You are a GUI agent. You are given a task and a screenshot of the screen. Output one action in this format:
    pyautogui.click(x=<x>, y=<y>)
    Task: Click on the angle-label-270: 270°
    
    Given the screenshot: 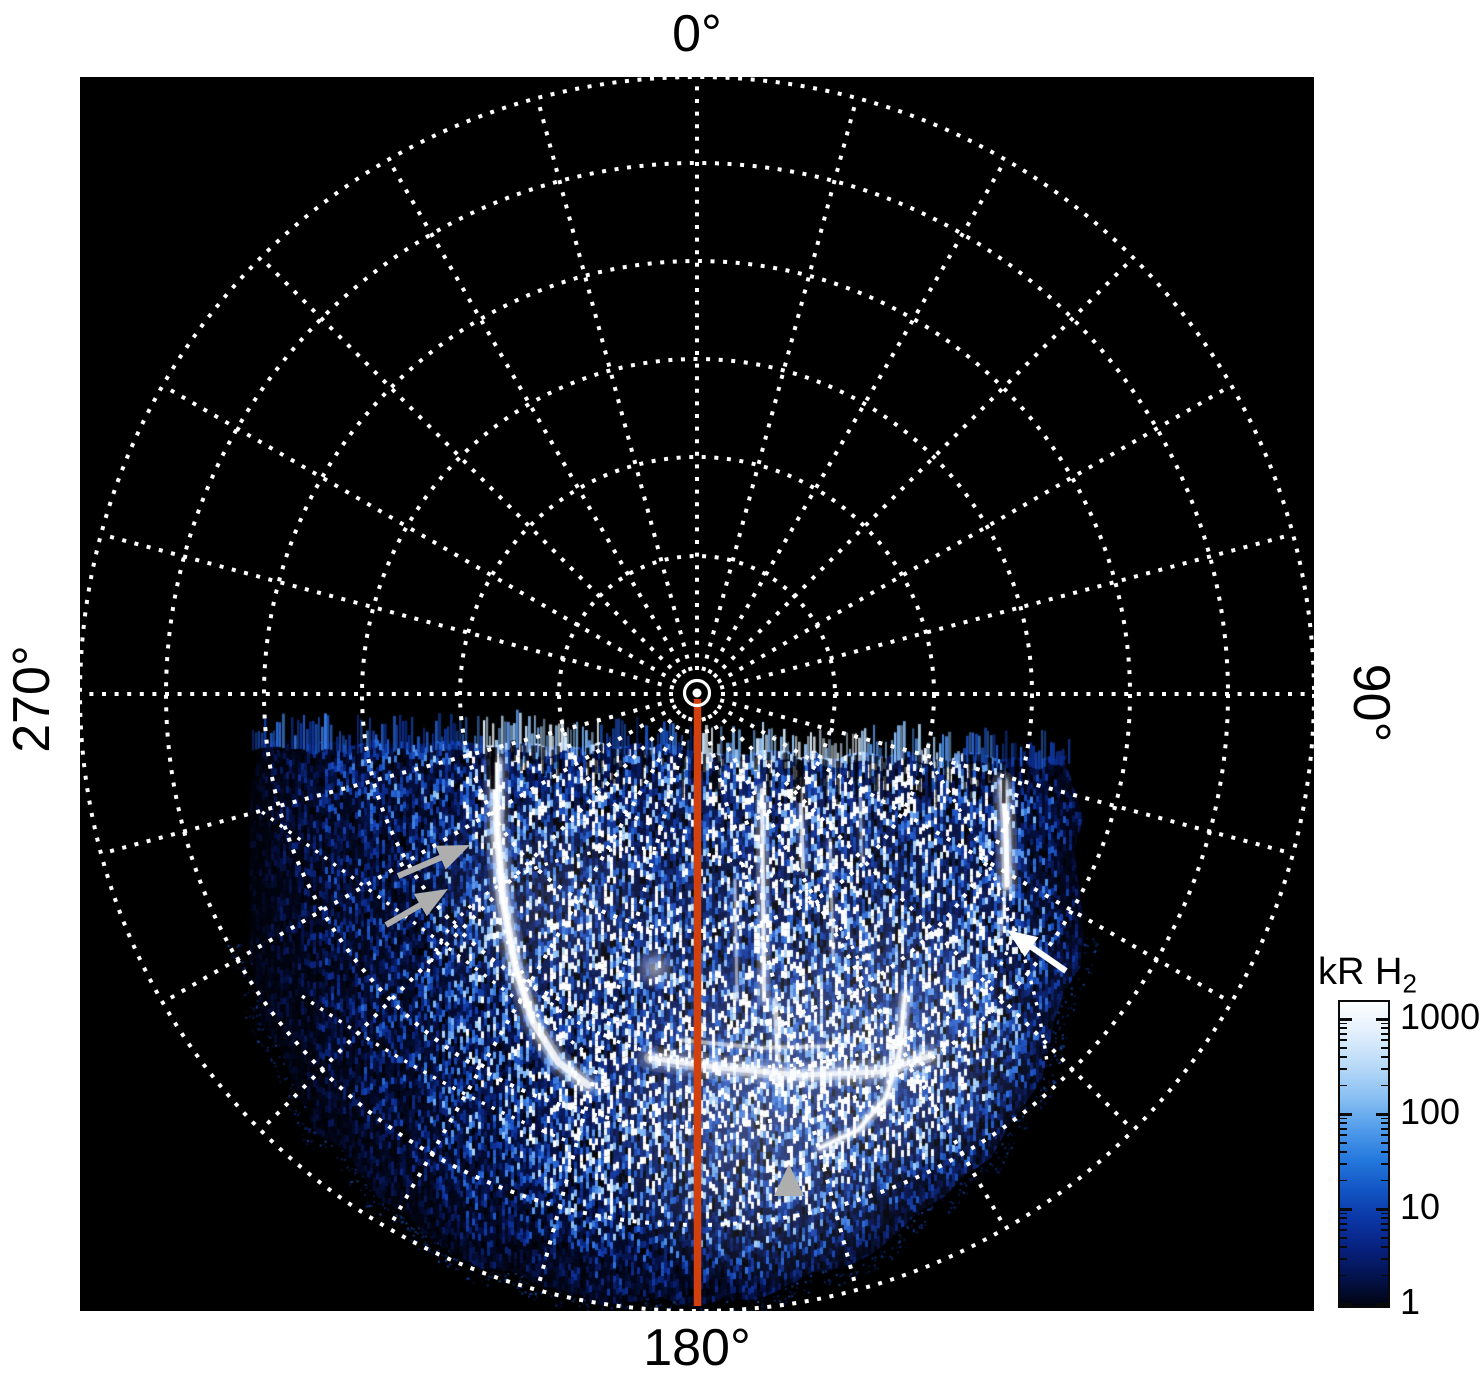 What is the action you would take?
    pyautogui.click(x=32, y=699)
    